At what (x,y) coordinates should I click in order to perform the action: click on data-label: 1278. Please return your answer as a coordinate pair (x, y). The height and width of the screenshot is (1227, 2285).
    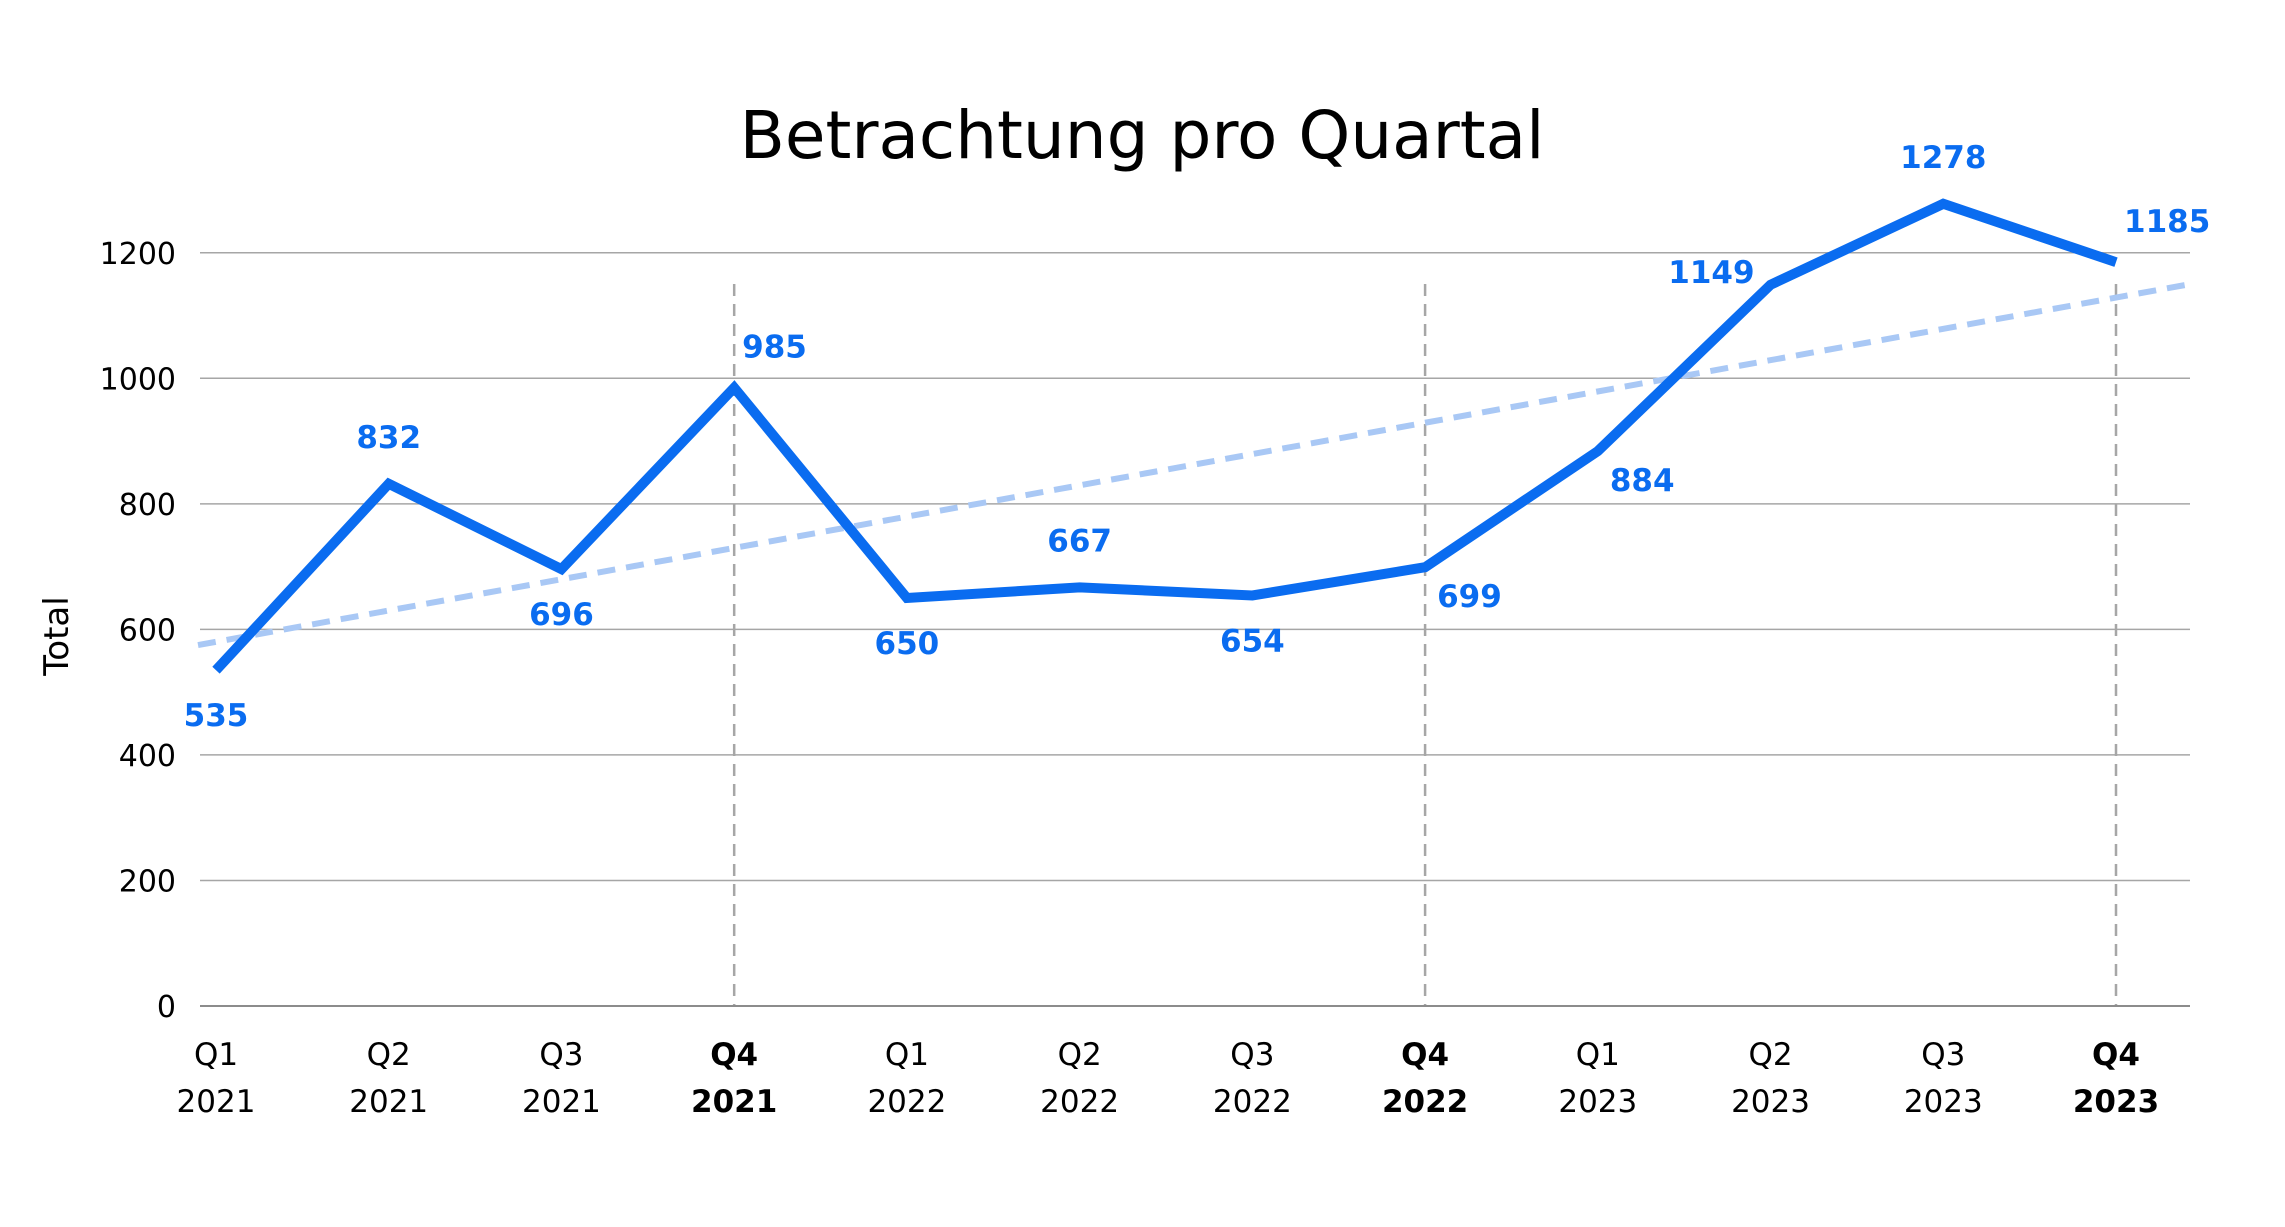
    Looking at the image, I should click on (1943, 158).